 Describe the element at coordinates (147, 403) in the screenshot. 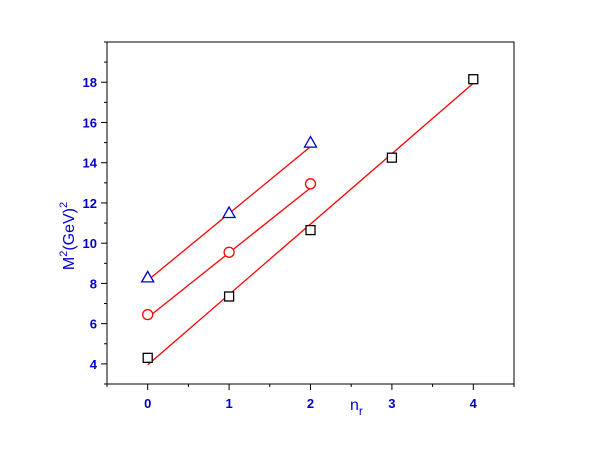

I see `x-tick-label: 0` at that location.